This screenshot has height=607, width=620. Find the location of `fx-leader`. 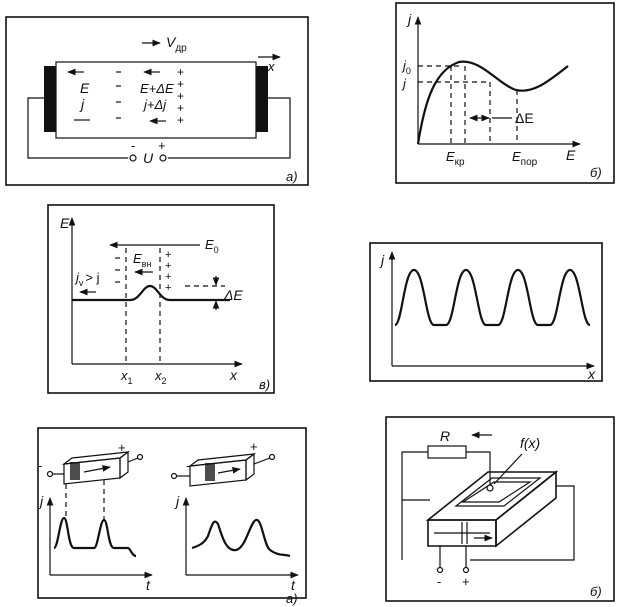

fx-leader is located at coordinates (508, 469).